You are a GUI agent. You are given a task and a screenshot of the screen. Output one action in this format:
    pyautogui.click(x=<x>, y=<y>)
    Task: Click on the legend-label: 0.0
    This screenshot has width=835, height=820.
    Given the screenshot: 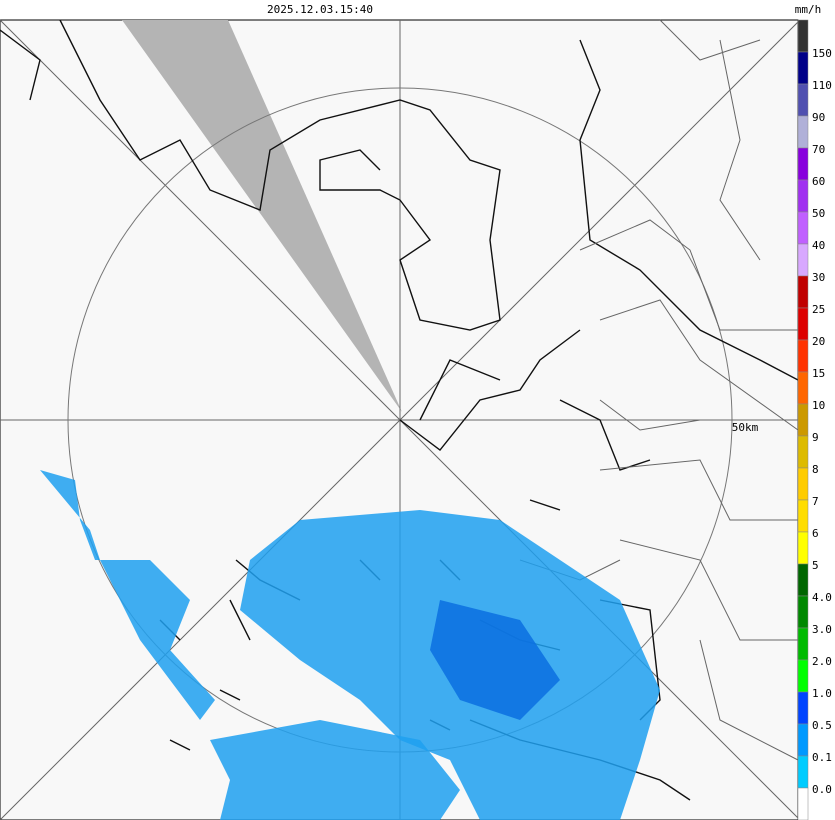 What is the action you would take?
    pyautogui.click(x=822, y=789)
    